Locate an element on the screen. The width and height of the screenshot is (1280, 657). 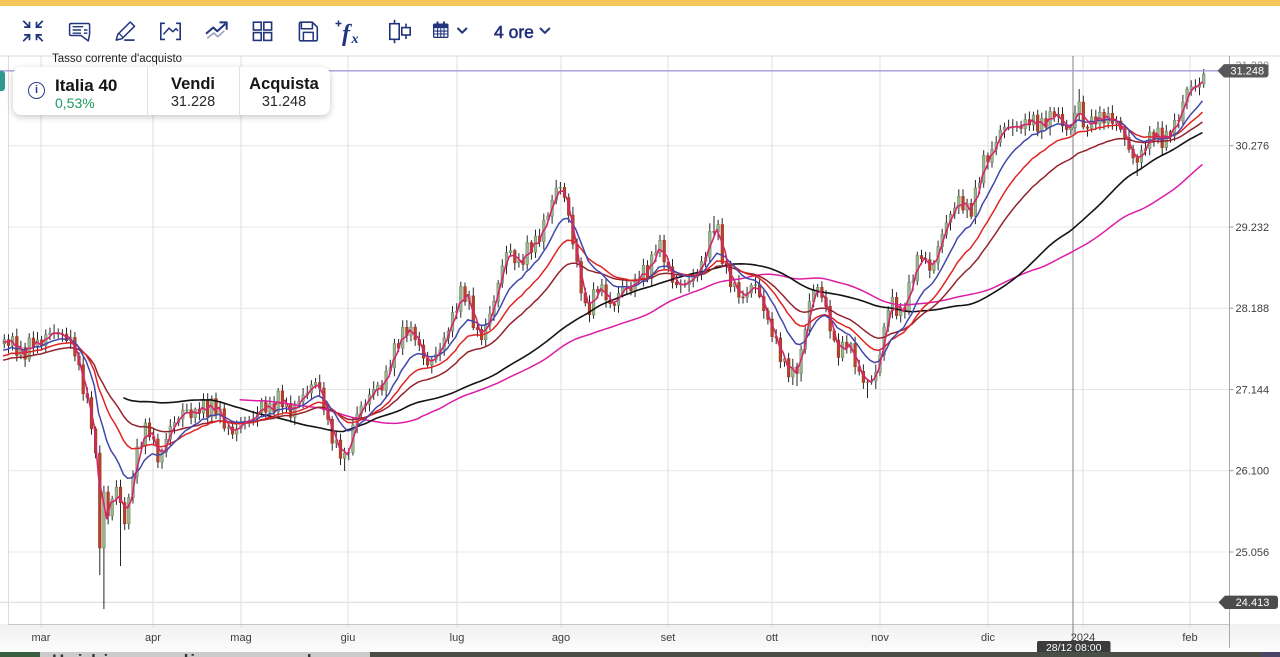
svg-text: 27.144 is located at coordinates (1253, 390).